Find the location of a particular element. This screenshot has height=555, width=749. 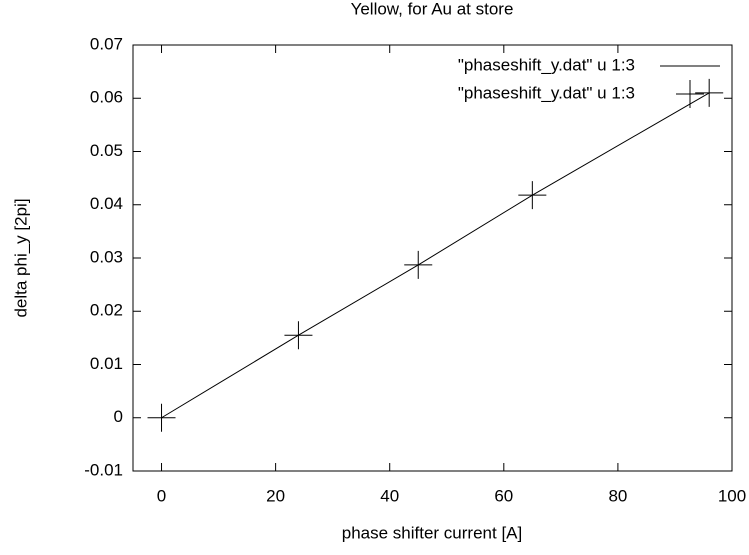

y-tick-label: -0.01 is located at coordinates (103, 469).